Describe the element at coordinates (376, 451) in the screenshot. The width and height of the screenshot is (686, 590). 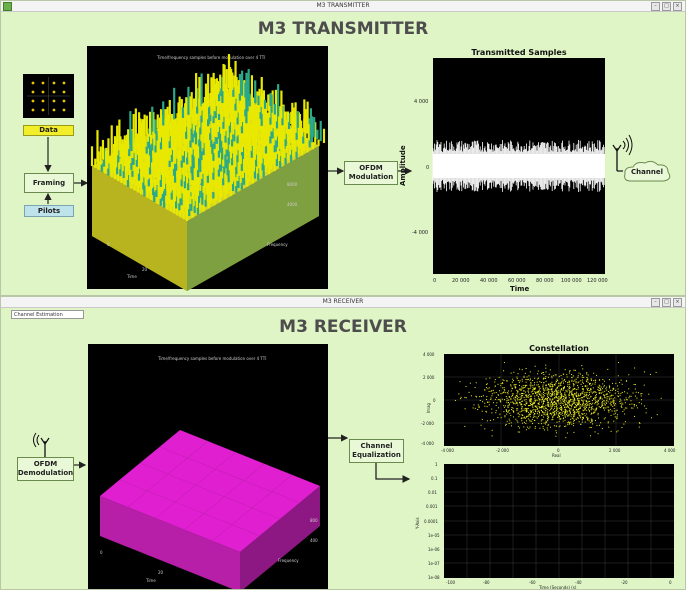
I see `channel-equalization-block: Channel Equalization` at that location.